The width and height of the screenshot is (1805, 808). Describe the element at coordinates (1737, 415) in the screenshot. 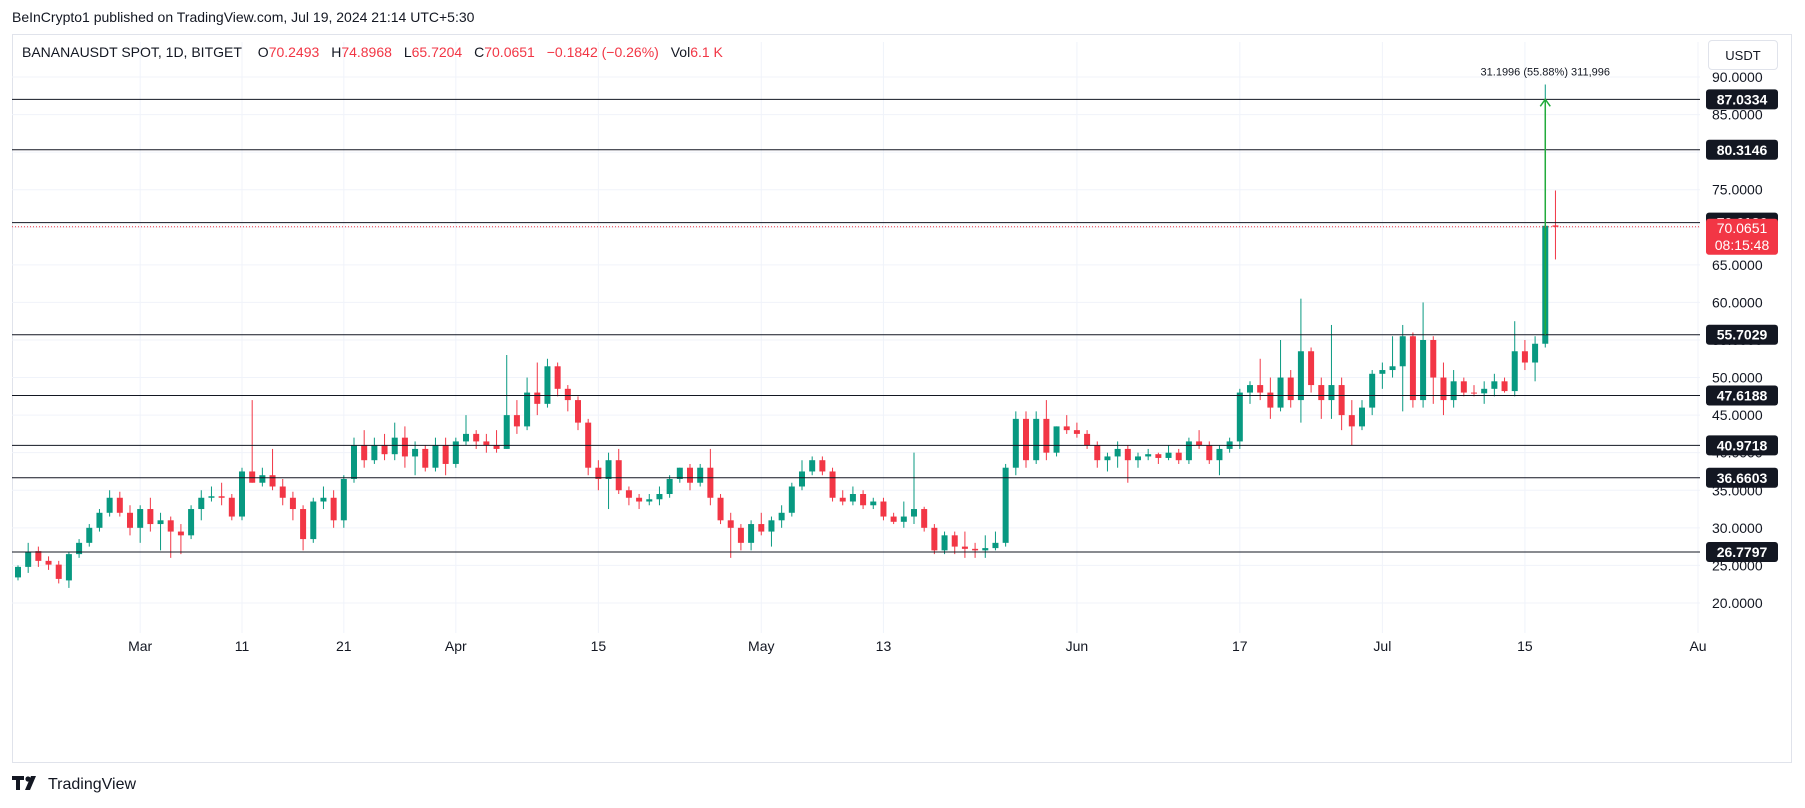

I see `y-tick-label: 45.0000` at that location.